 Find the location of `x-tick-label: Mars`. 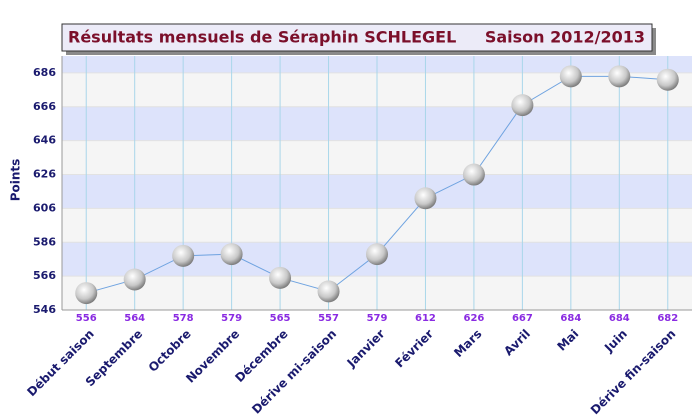

x-tick-label: Mars is located at coordinates (467, 343).